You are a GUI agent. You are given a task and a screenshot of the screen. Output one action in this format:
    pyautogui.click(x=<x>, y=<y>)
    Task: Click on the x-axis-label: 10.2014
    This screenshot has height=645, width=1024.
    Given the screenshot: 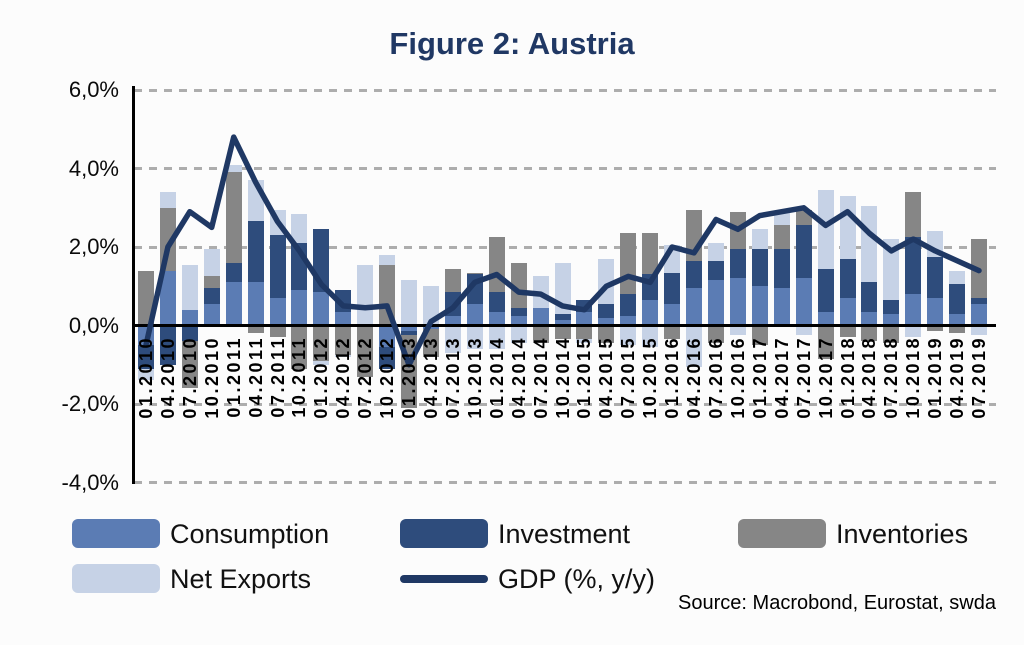 What is the action you would take?
    pyautogui.click(x=562, y=377)
    